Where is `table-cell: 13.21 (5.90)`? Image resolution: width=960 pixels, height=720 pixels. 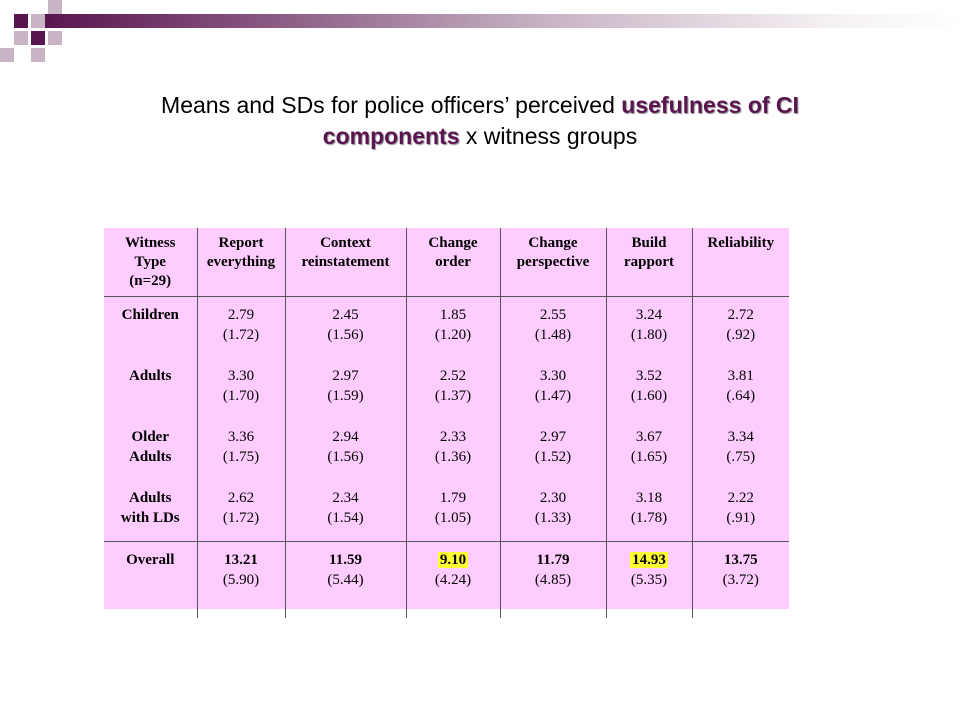
table-cell: 13.21 (5.90) is located at coordinates (240, 579).